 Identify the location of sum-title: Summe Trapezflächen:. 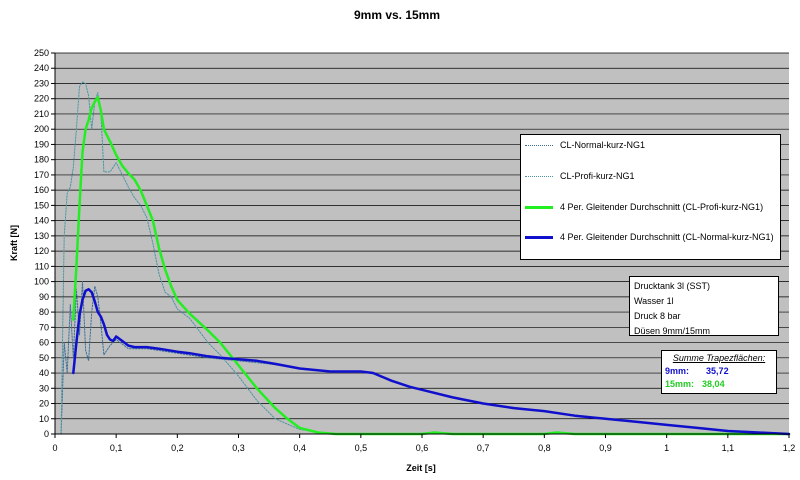
(719, 358).